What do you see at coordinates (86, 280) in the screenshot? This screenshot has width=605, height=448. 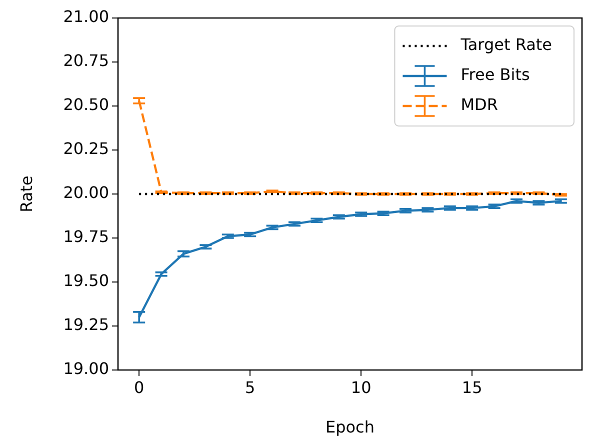 I see `y-tick-label: 19.50` at bounding box center [86, 280].